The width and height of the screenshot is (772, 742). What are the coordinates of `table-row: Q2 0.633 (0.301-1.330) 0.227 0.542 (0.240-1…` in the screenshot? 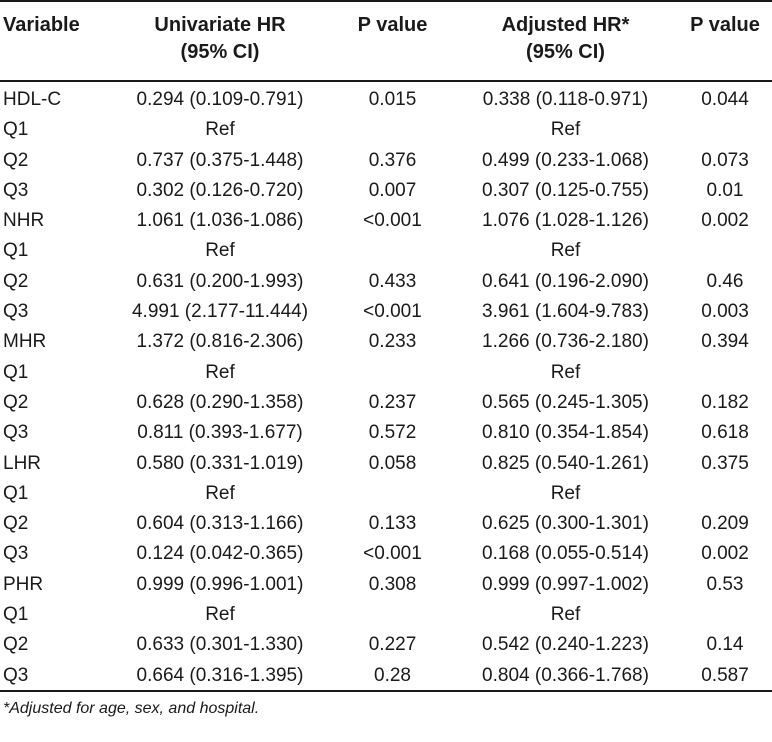 It's located at (386, 645).